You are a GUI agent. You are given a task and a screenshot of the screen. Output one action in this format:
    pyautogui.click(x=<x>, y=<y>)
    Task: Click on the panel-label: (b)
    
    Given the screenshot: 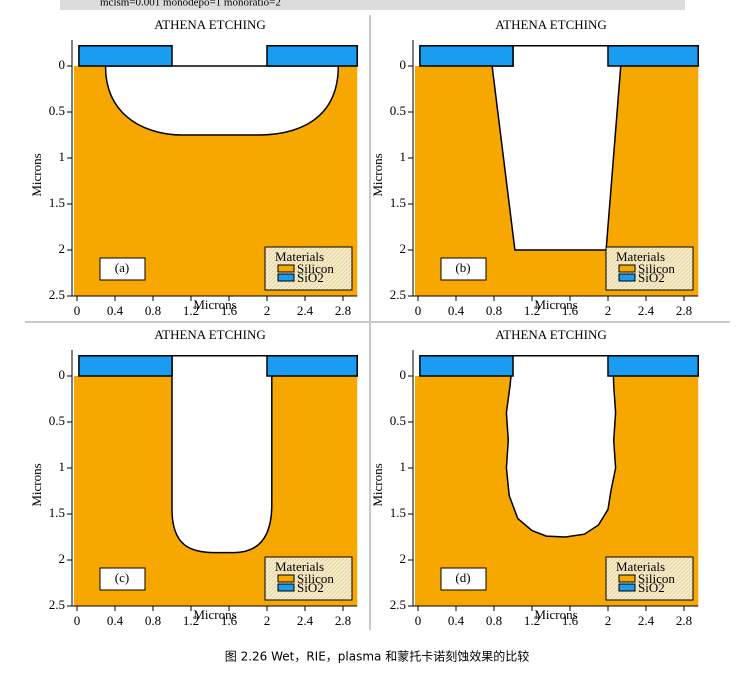 What is the action you would take?
    pyautogui.click(x=462, y=267)
    